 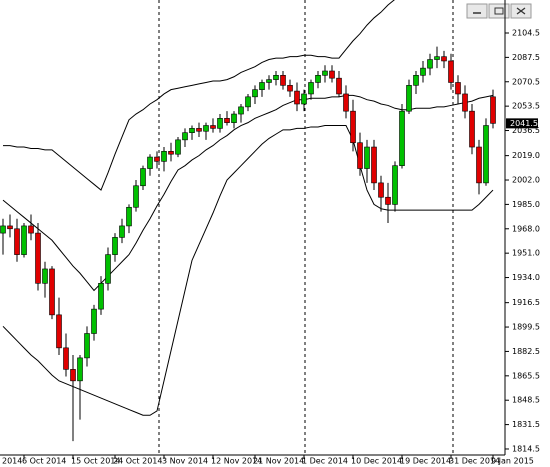 I want to click on y-tick-label: 2104.5, so click(x=526, y=32).